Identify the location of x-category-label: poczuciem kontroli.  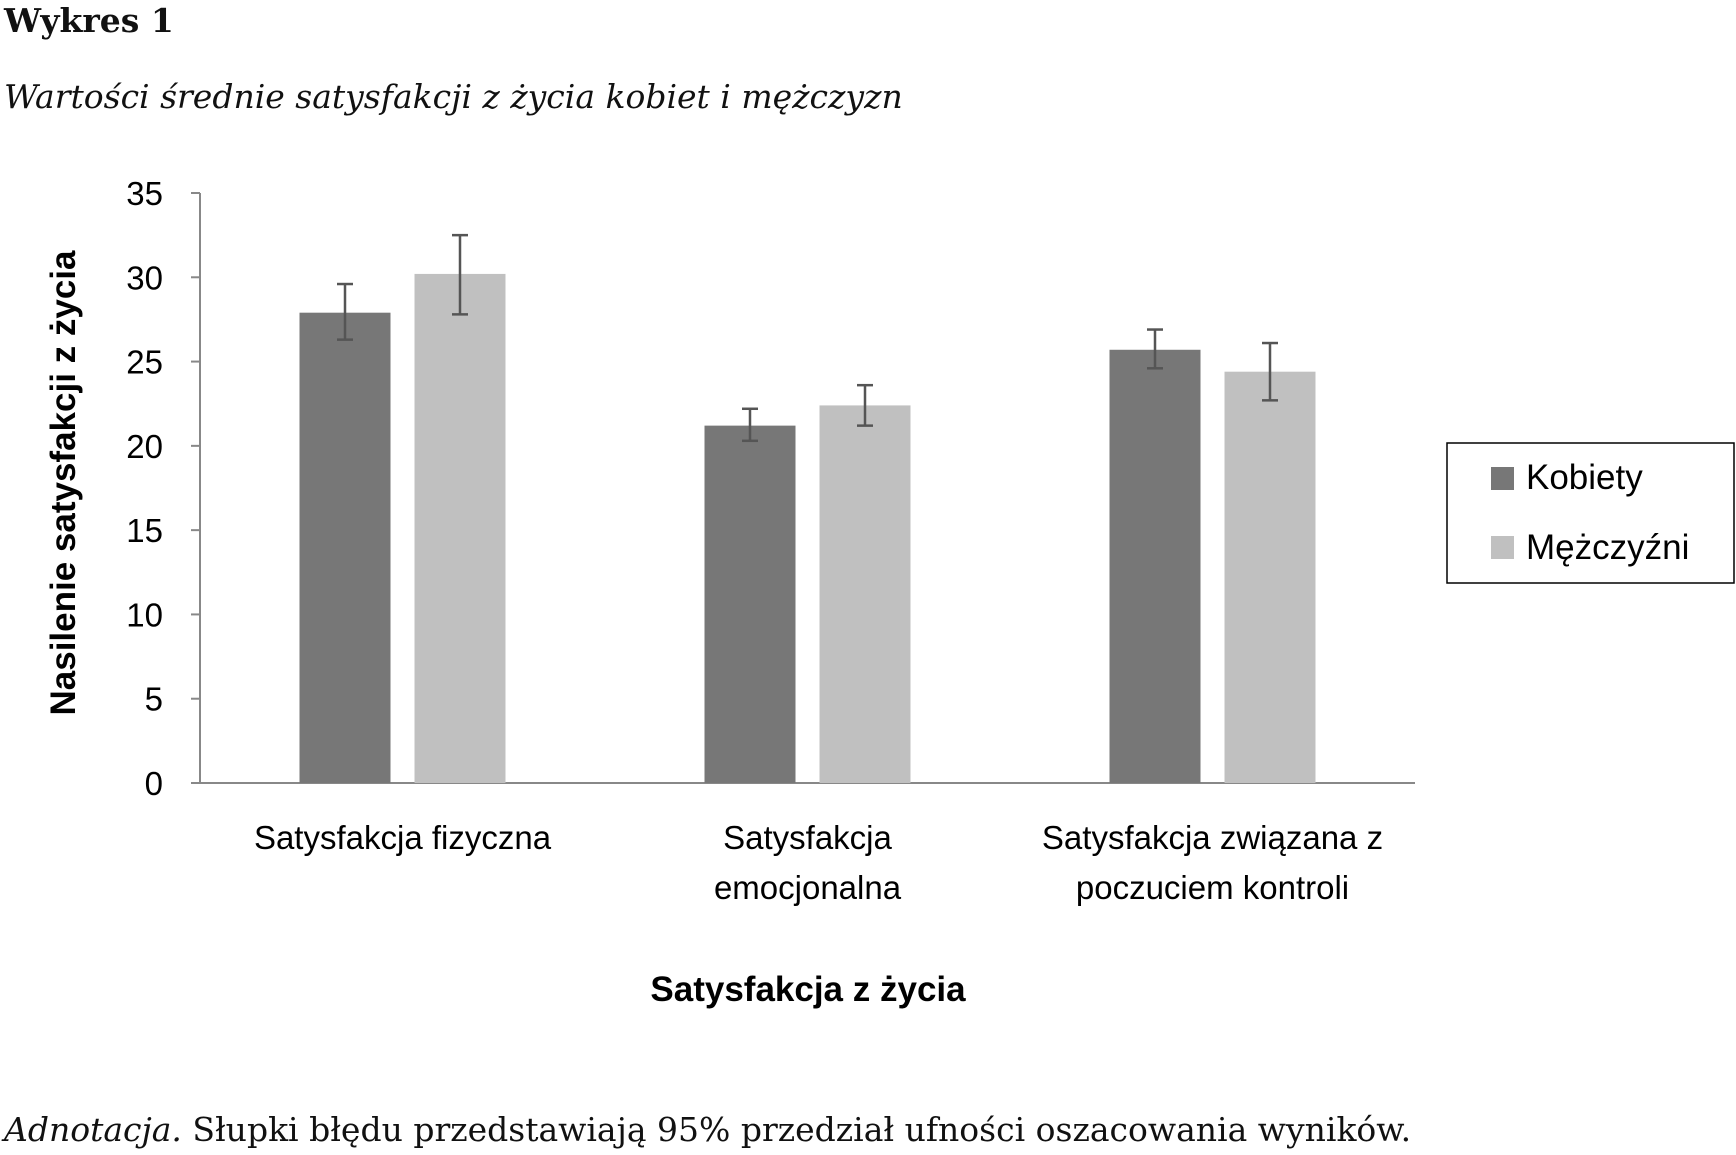
(1212, 887).